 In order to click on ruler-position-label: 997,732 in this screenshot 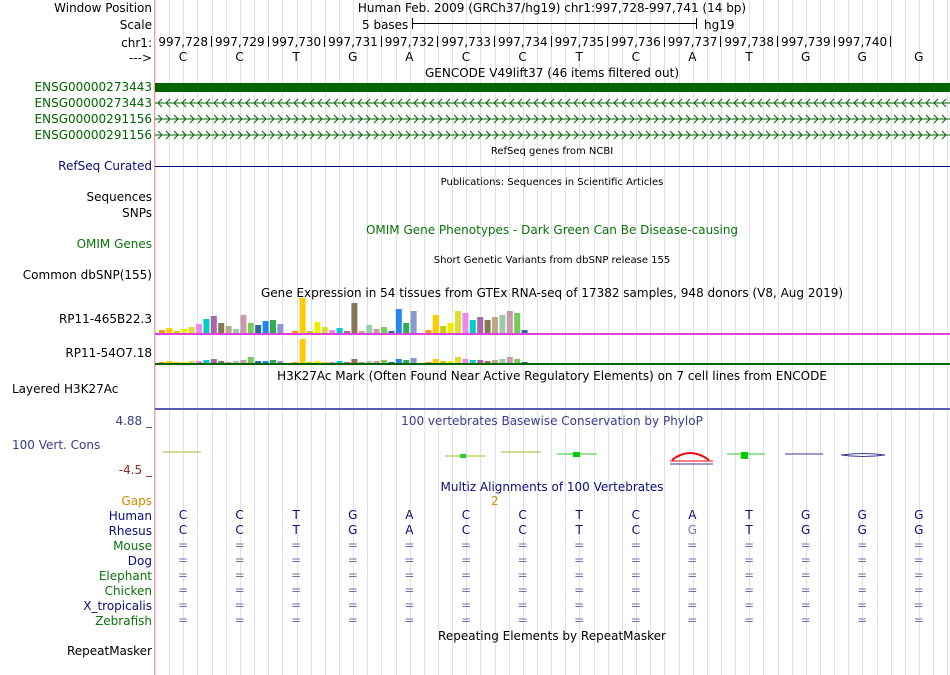, I will do `click(409, 42)`.